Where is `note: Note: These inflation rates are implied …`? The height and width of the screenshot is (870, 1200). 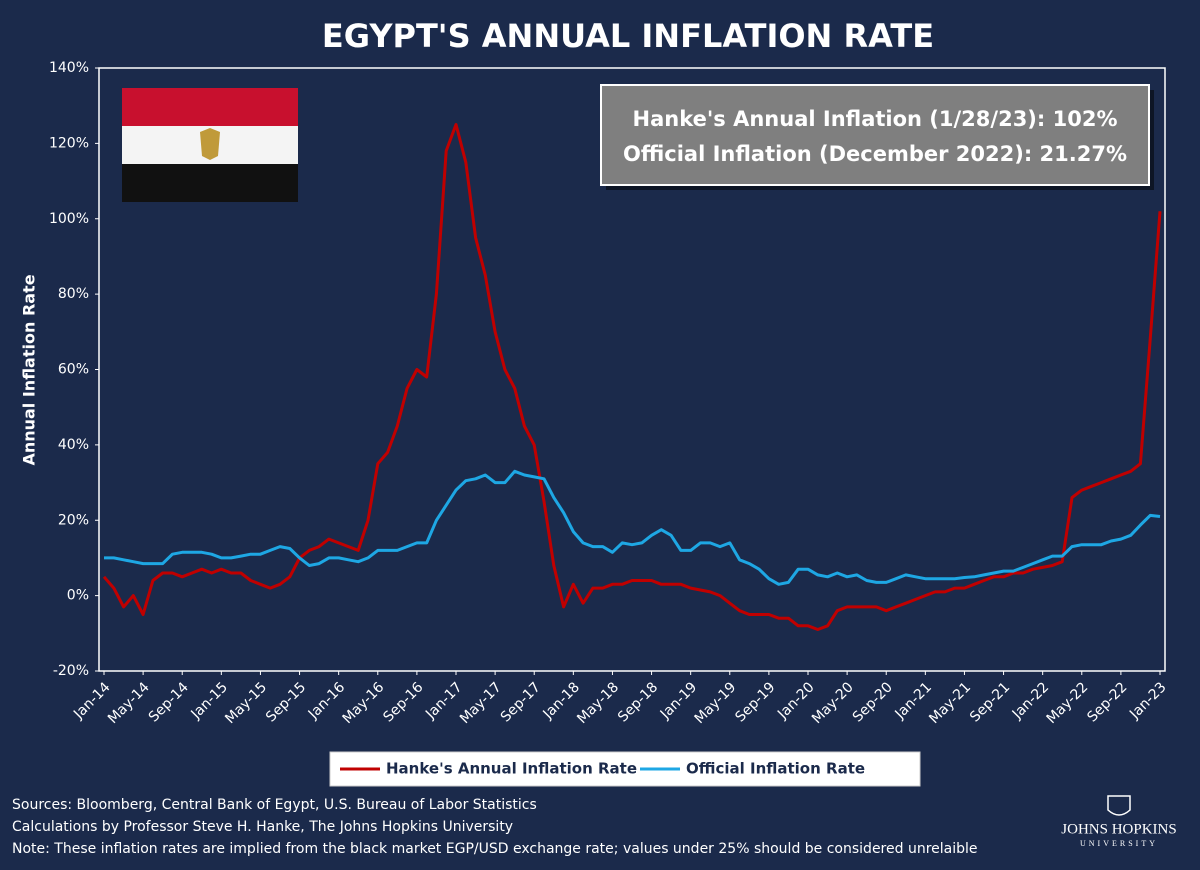
note: Note: These inflation rates are implied … is located at coordinates (495, 849).